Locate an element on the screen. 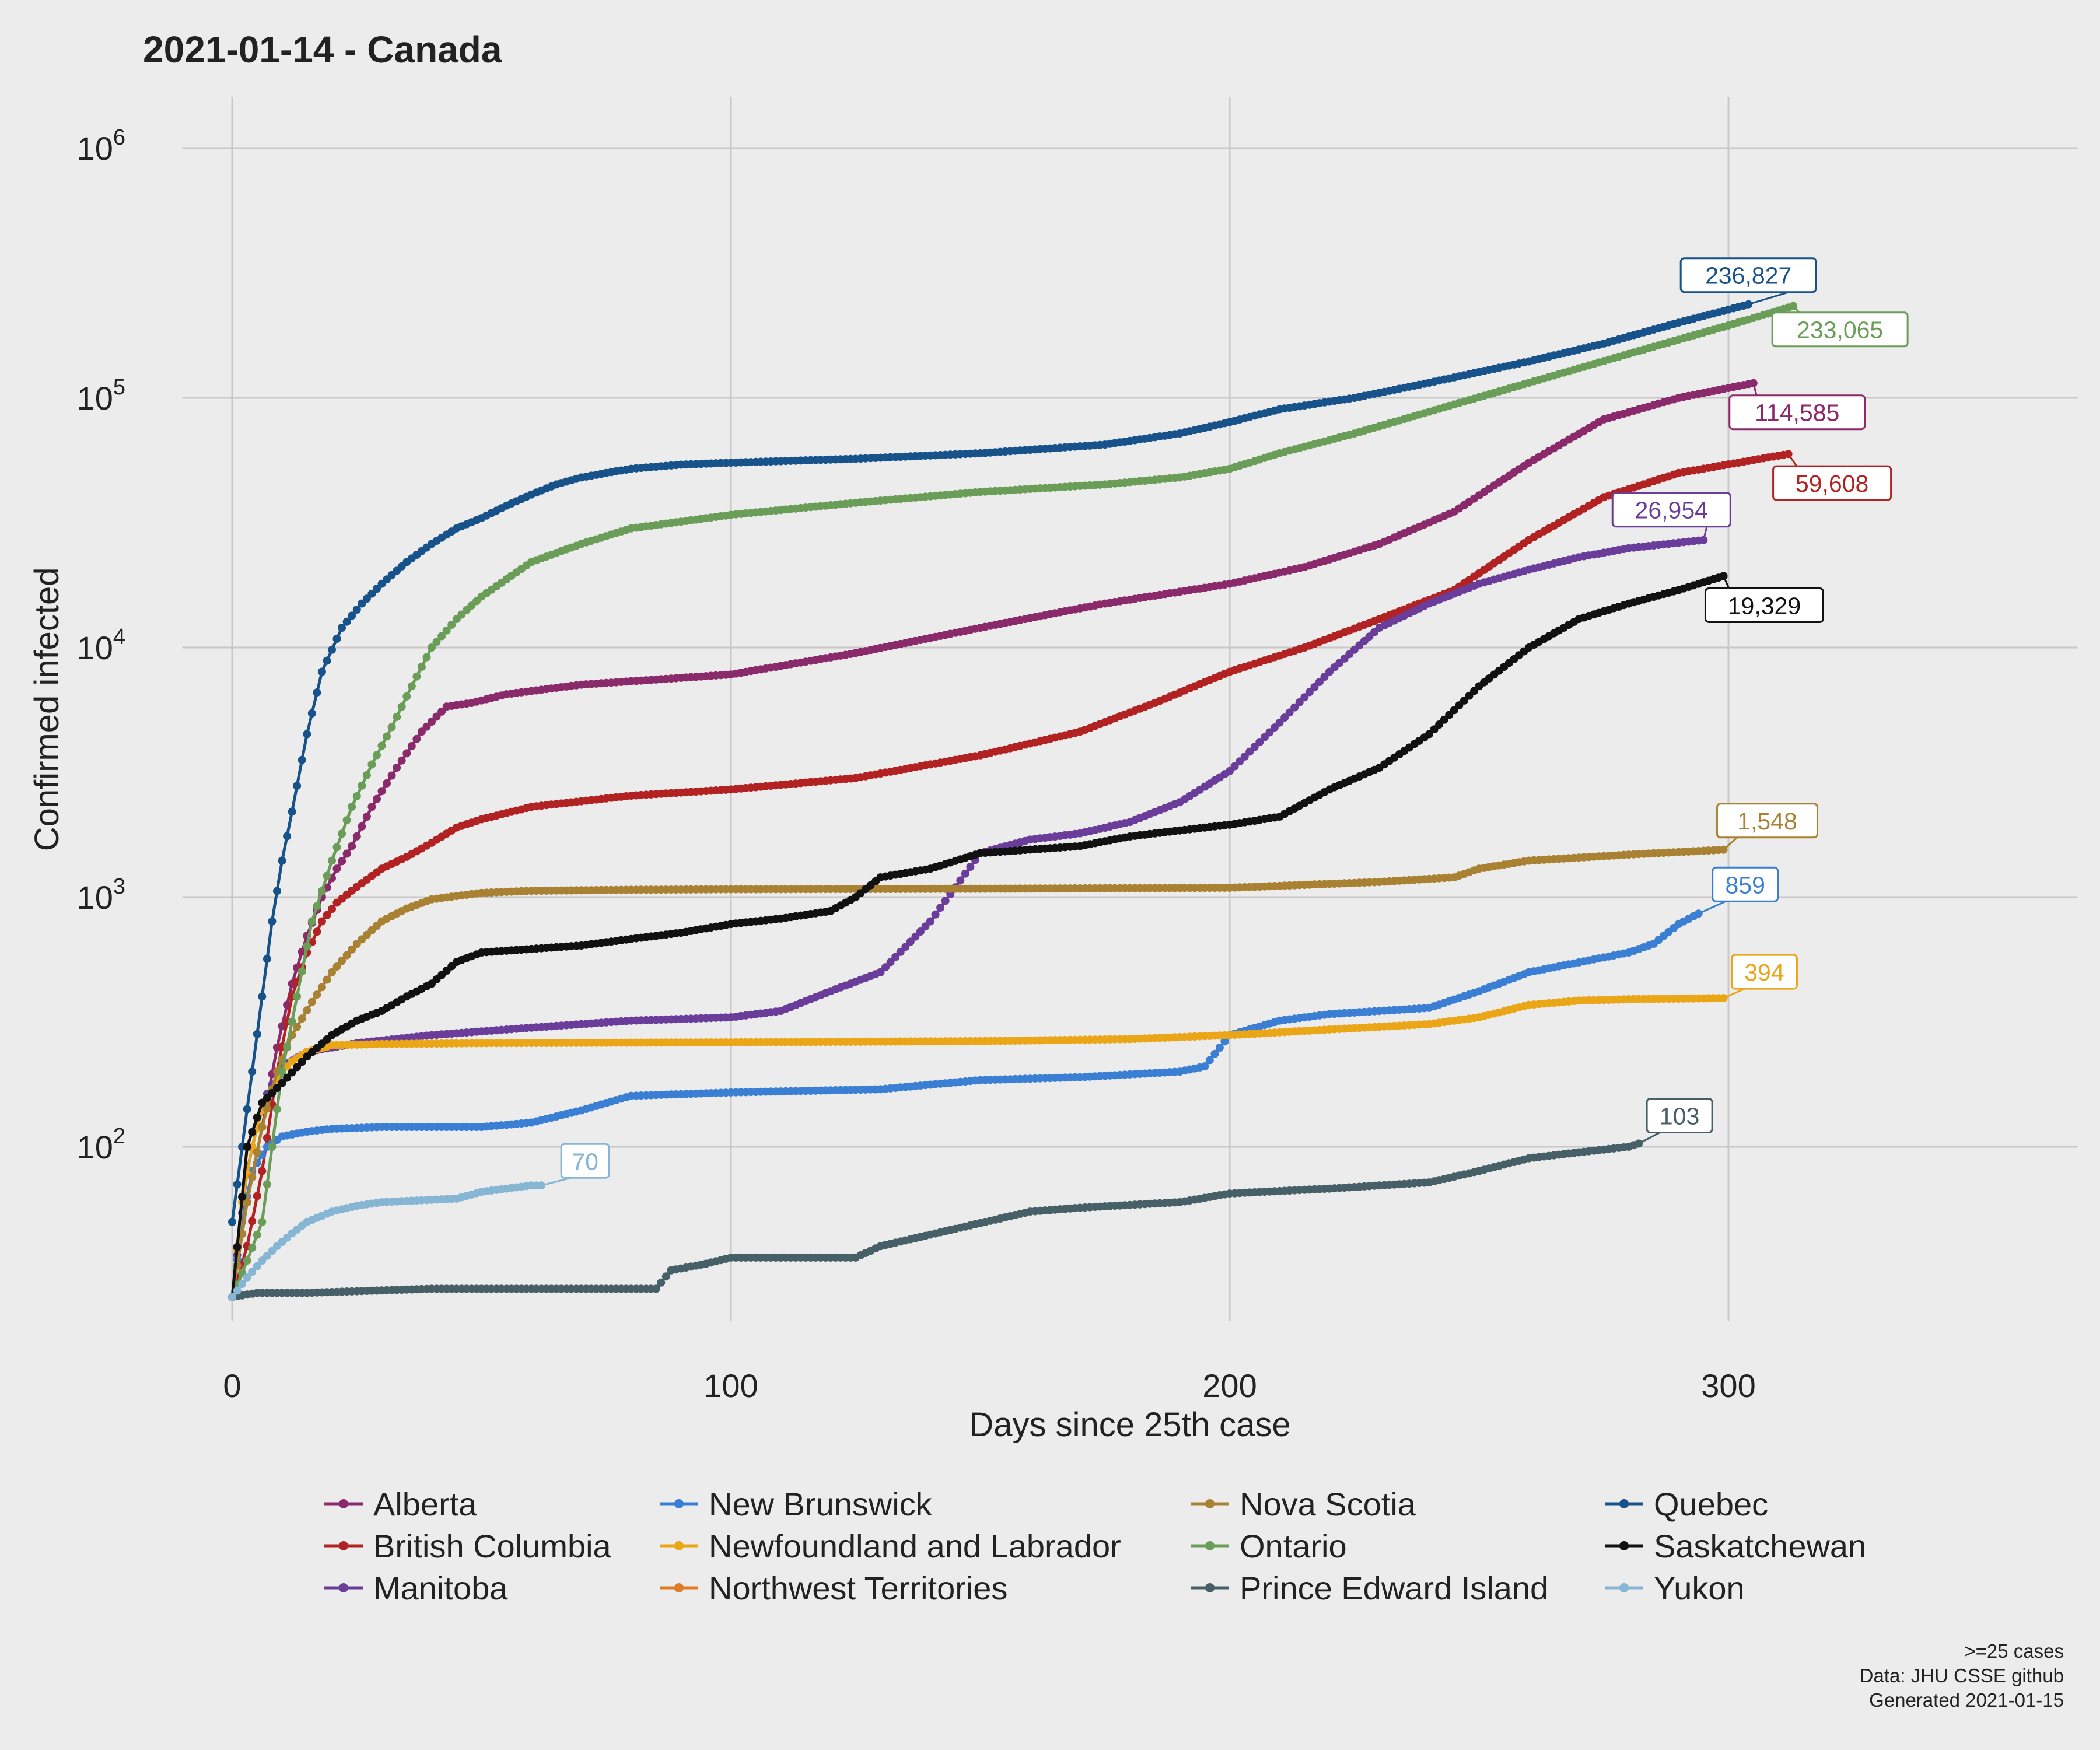  legend-label: Quebec is located at coordinates (1711, 1503).